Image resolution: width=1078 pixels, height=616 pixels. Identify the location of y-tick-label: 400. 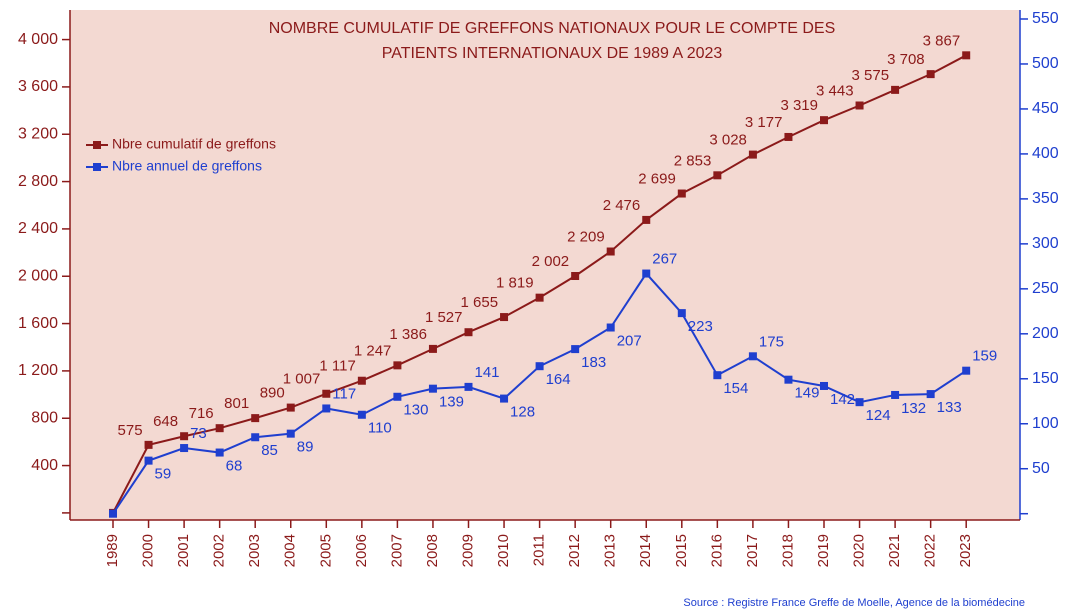
(44, 465).